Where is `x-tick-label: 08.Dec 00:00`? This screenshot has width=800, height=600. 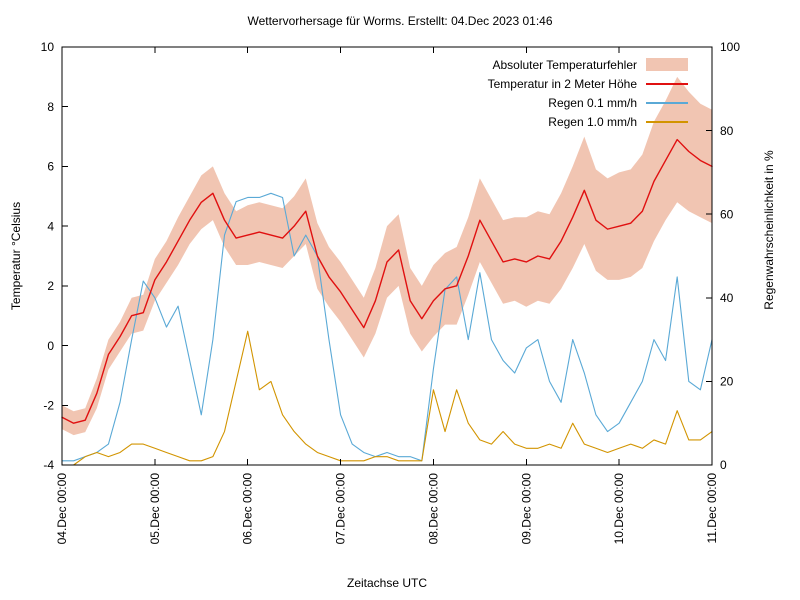
x-tick-label: 08.Dec 00:00 is located at coordinates (433, 509).